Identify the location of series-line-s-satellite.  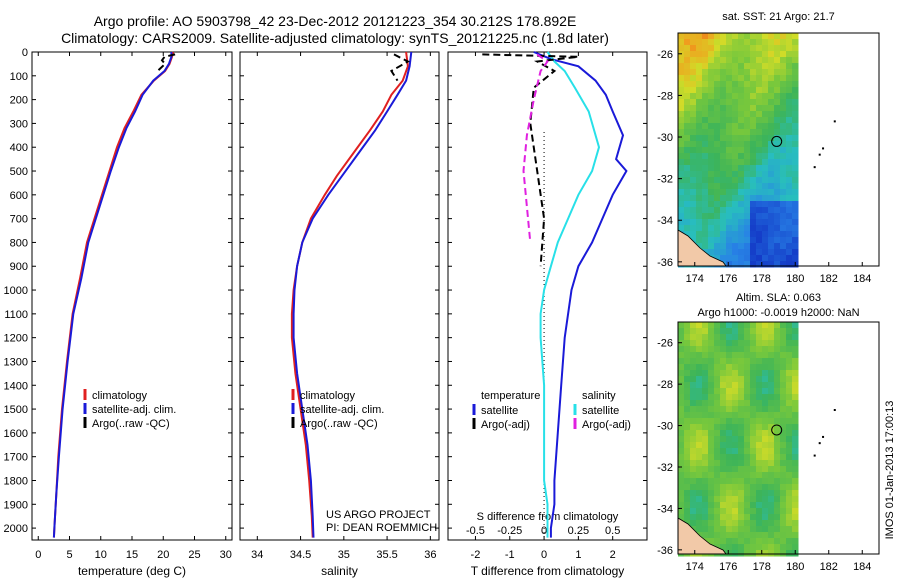
(570, 294).